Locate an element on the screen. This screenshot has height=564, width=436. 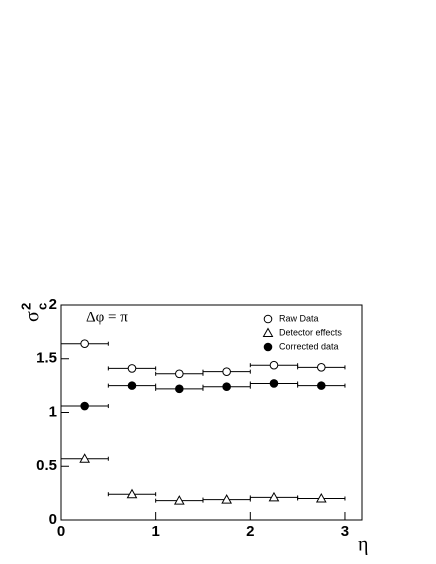
x-tick-label: 1 is located at coordinates (155, 531).